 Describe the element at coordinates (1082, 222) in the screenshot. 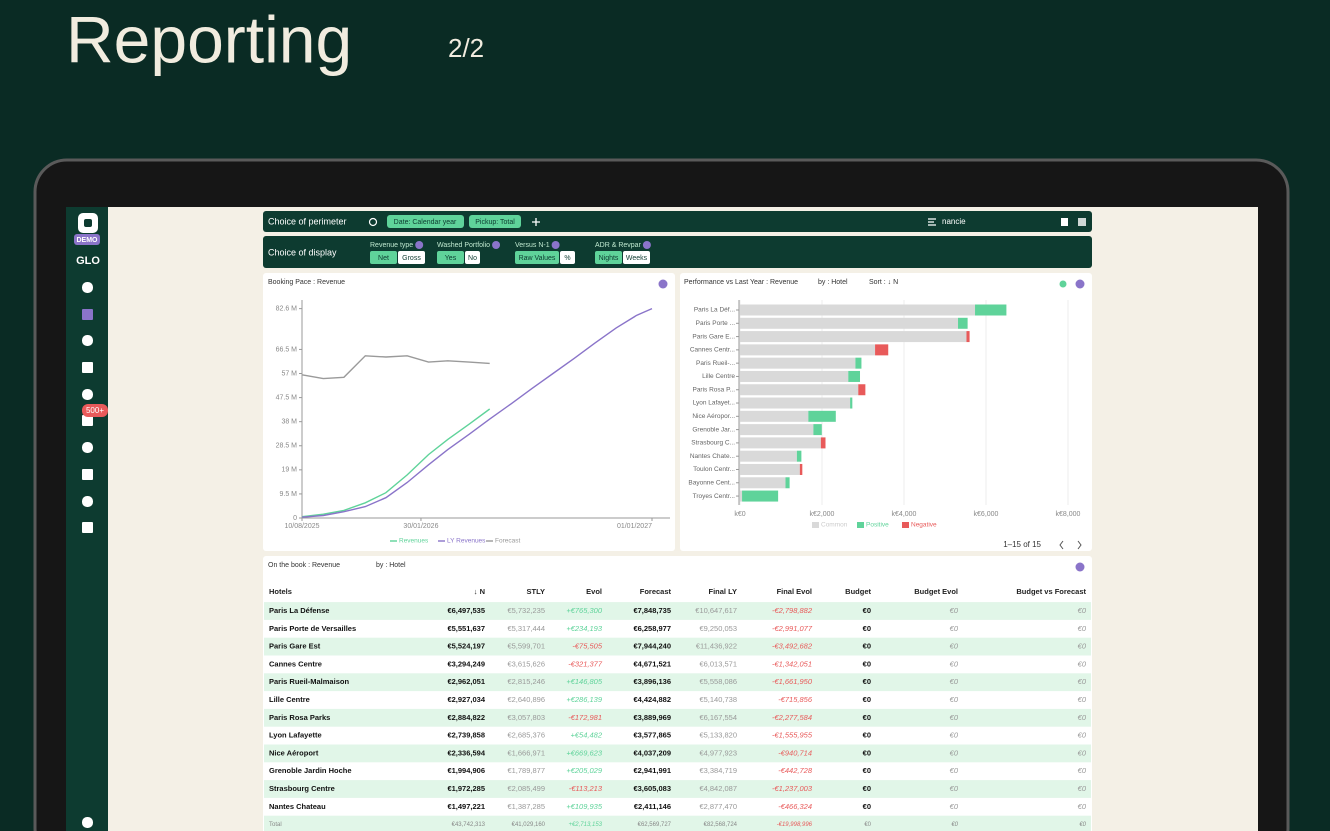

I see `save-icon` at that location.